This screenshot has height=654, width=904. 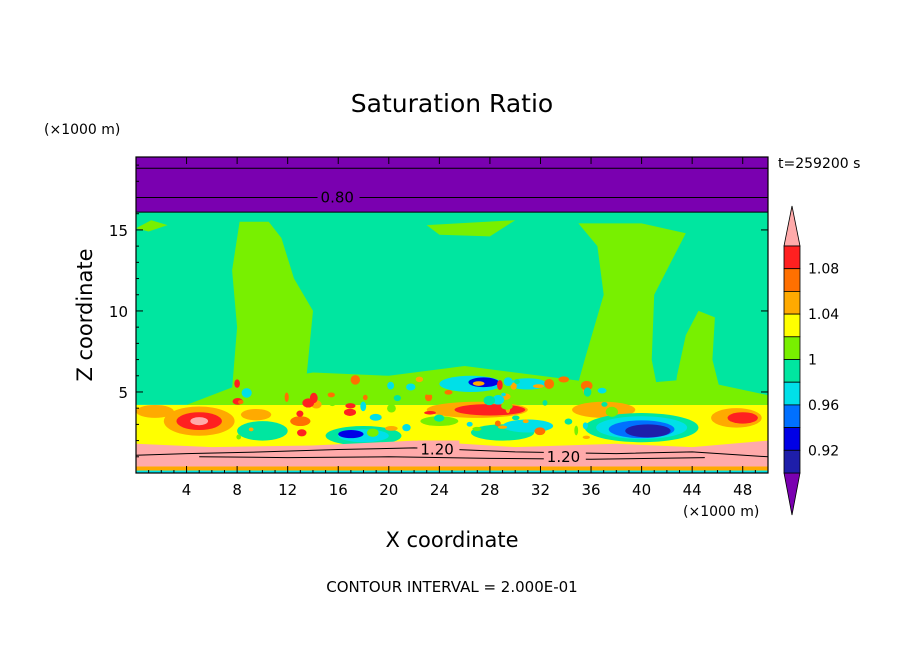 I want to click on x-tick-label: 8, so click(x=237, y=490).